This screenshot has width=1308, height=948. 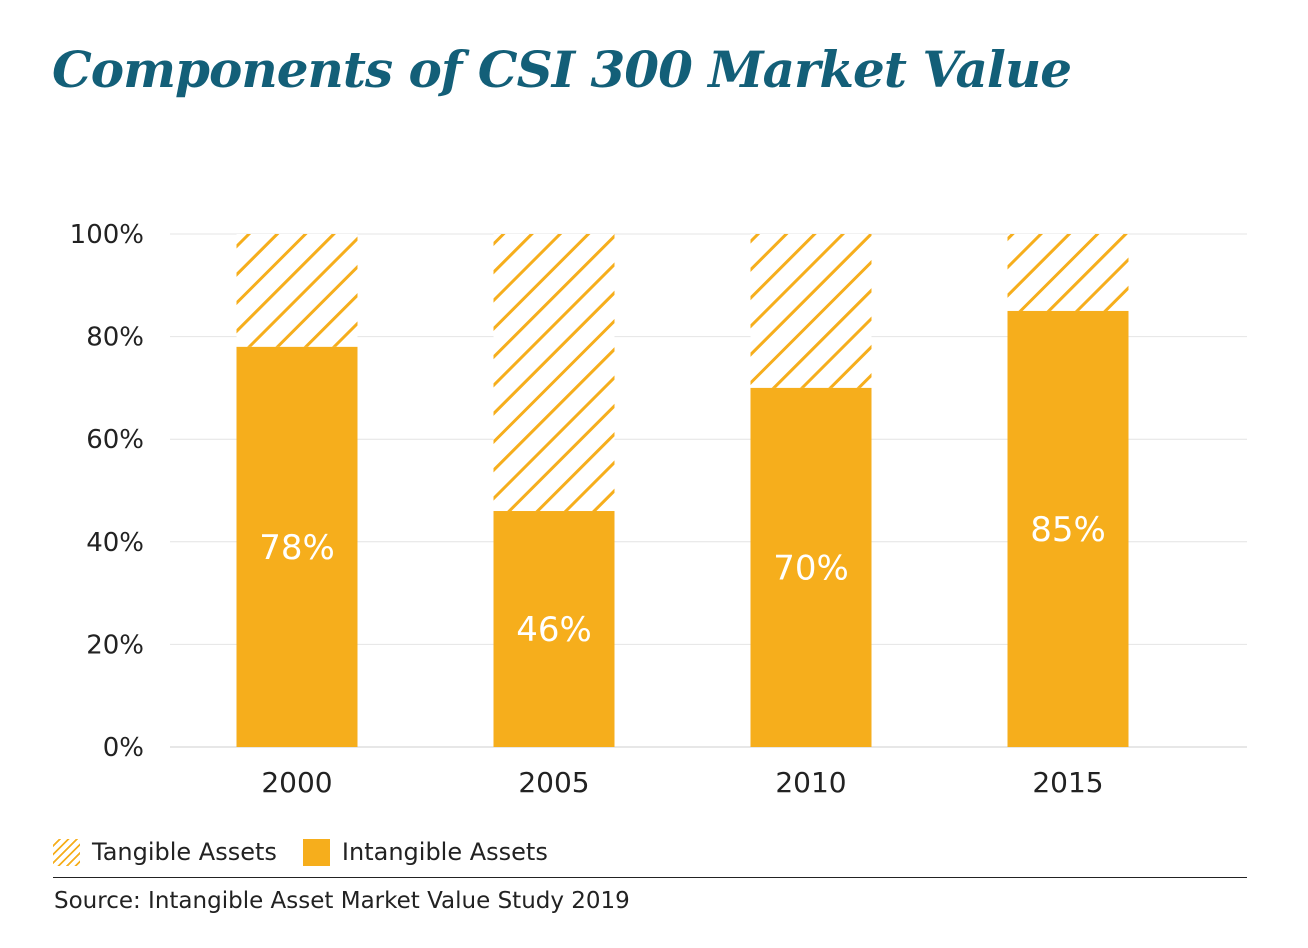 What do you see at coordinates (115, 338) in the screenshot?
I see `y-tick-label: 80%` at bounding box center [115, 338].